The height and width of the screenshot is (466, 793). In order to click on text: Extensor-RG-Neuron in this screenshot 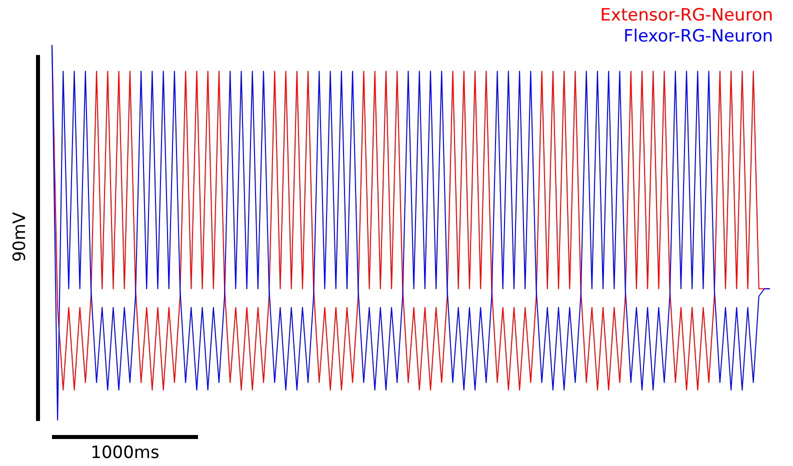, I will do `click(686, 16)`.